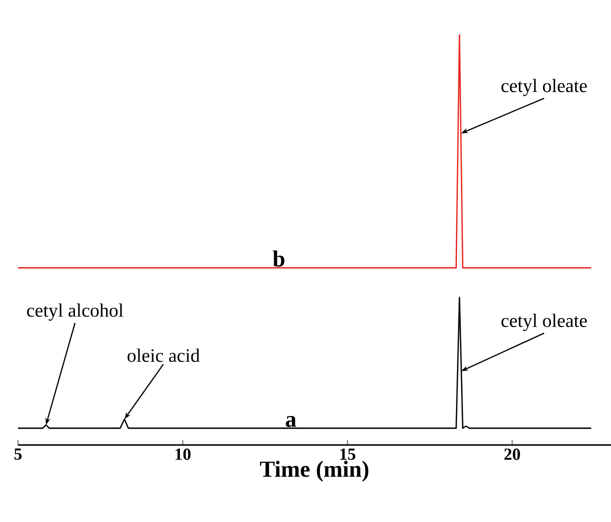  What do you see at coordinates (75, 312) in the screenshot?
I see `annotation: cetyl alcohol` at bounding box center [75, 312].